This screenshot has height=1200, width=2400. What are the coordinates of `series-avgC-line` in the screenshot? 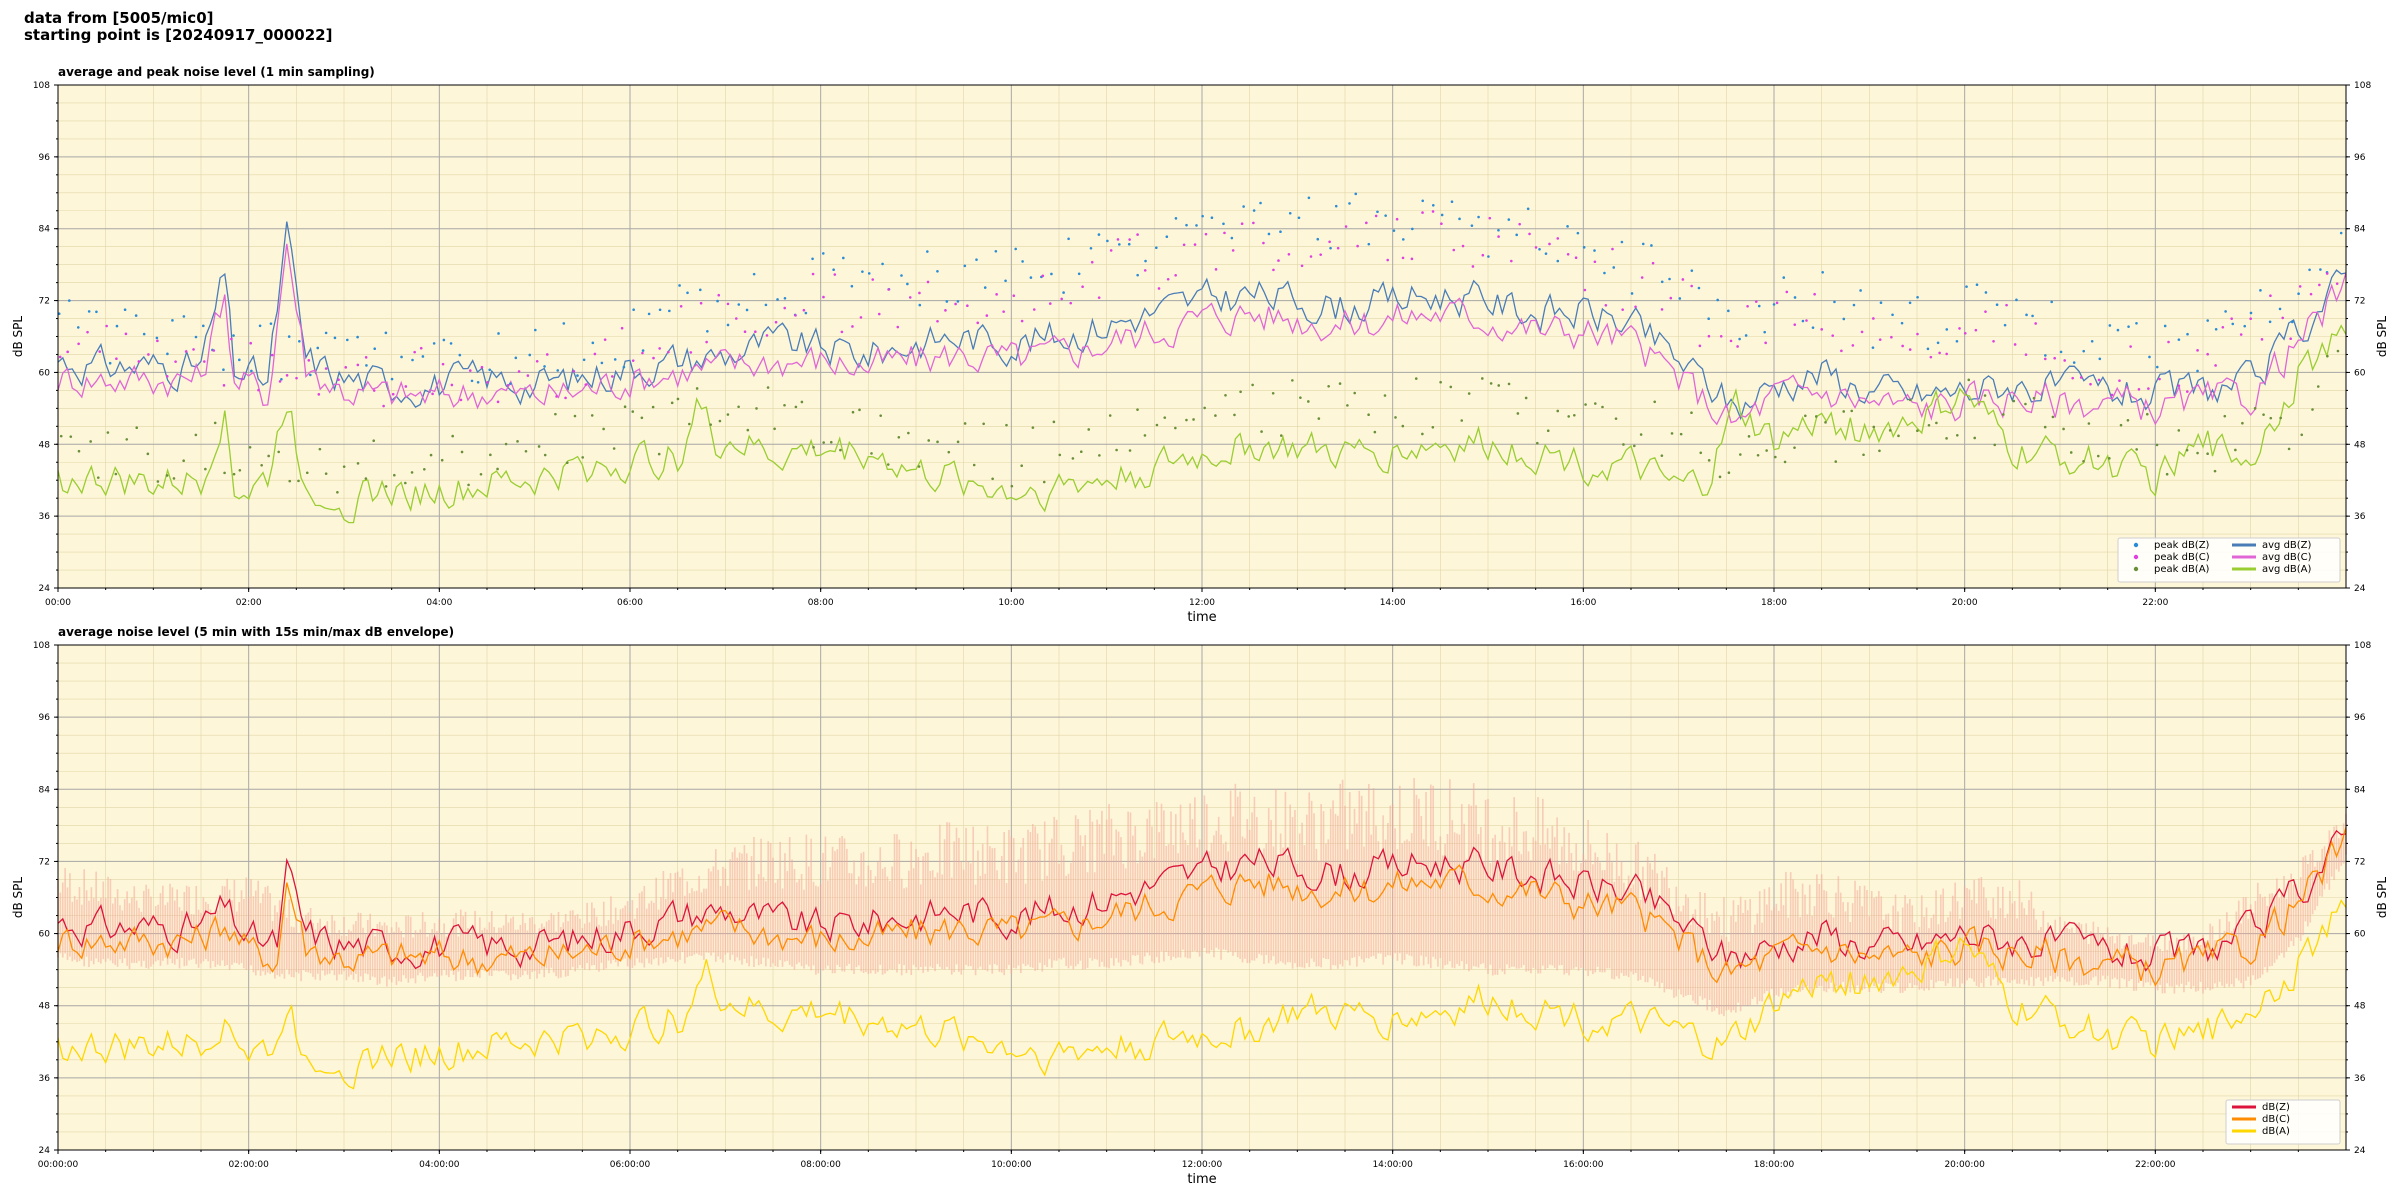 It's located at (1202, 334).